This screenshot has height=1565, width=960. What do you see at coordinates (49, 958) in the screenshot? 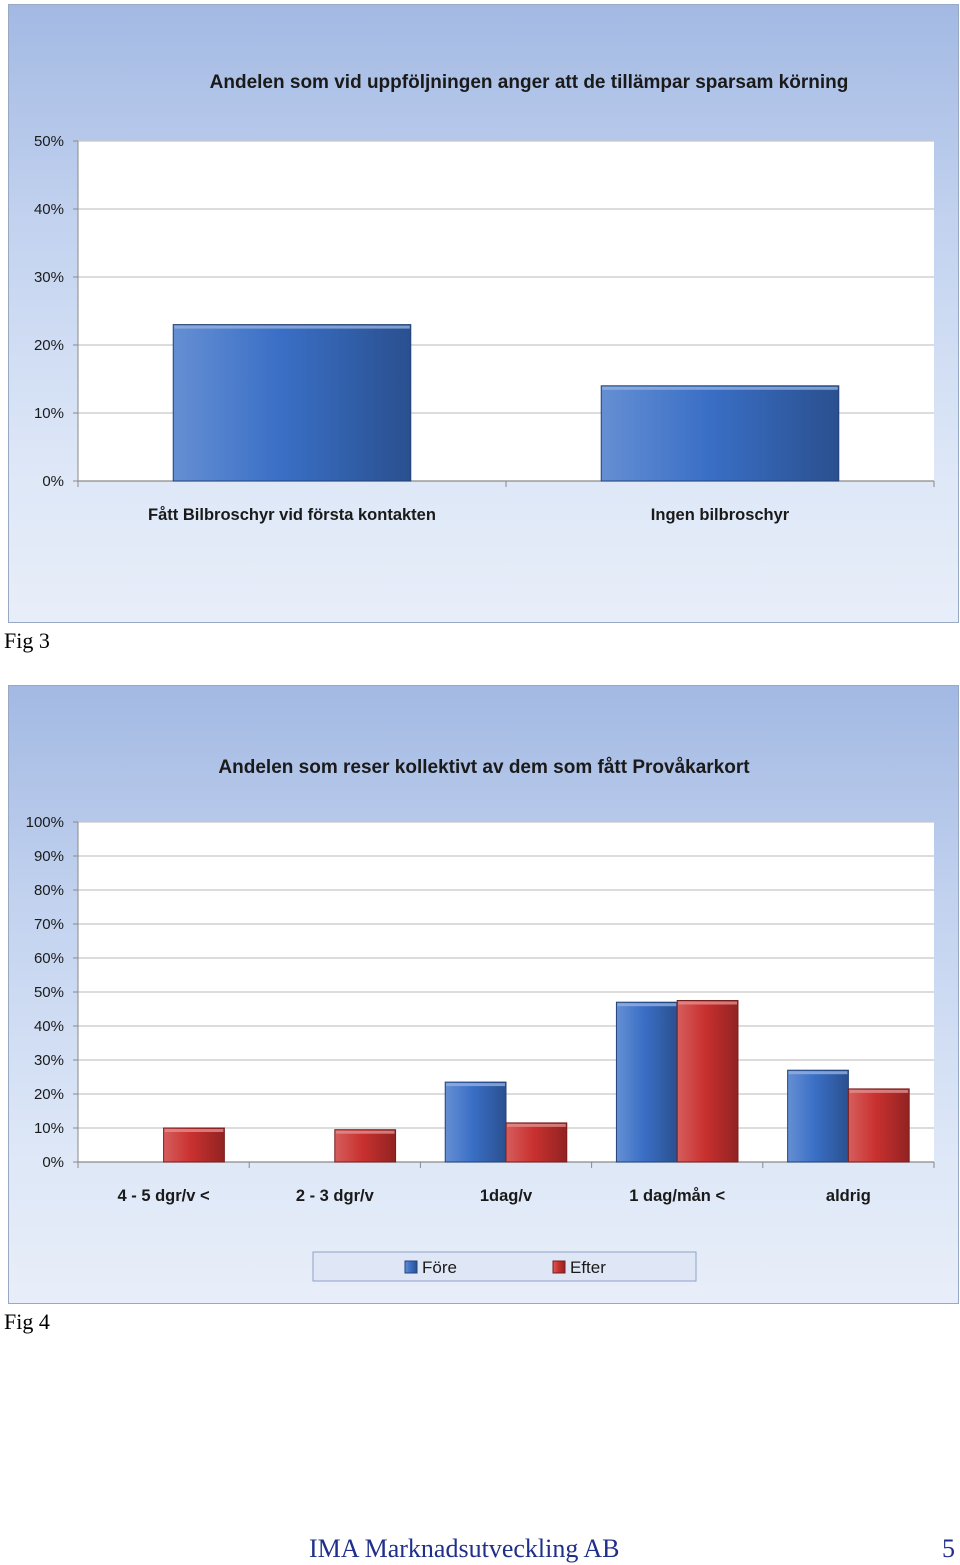
I see `y-tick-label: 60%` at bounding box center [49, 958].